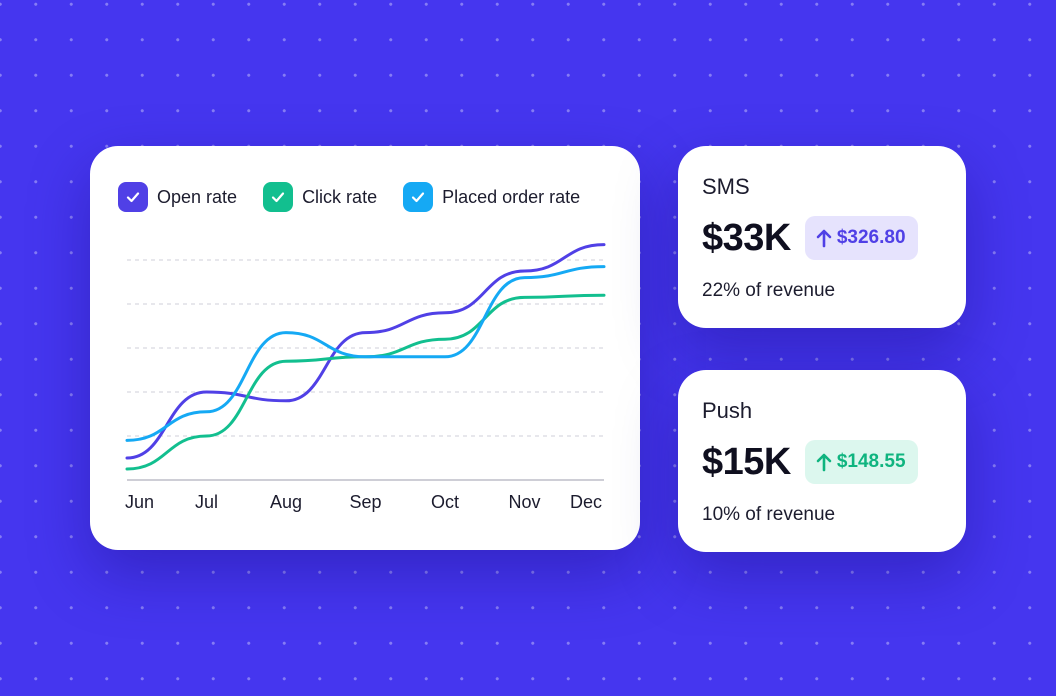 Image resolution: width=1056 pixels, height=696 pixels. What do you see at coordinates (746, 461) in the screenshot?
I see `push-revenue-value: $15K` at bounding box center [746, 461].